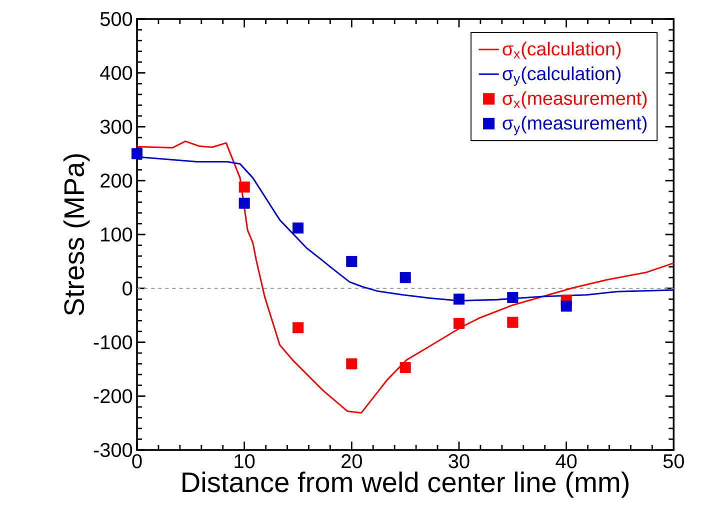  What do you see at coordinates (459, 461) in the screenshot?
I see `x-tick-label: 30` at bounding box center [459, 461].